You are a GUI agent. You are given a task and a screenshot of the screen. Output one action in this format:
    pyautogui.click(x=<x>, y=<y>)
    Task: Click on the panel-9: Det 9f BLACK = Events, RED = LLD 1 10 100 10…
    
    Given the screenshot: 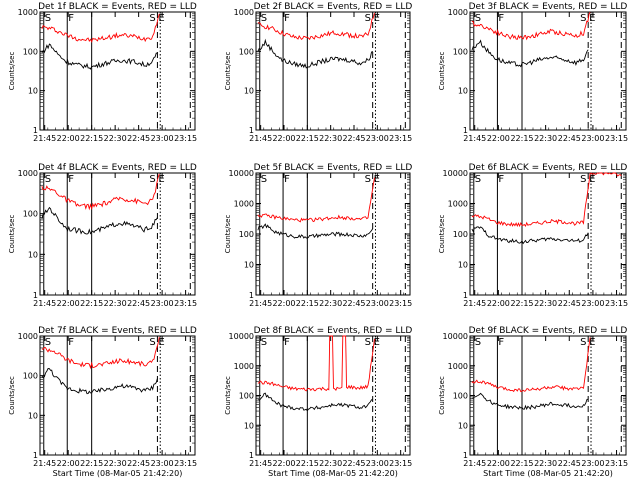 What is the action you would take?
    pyautogui.click(x=533, y=402)
    